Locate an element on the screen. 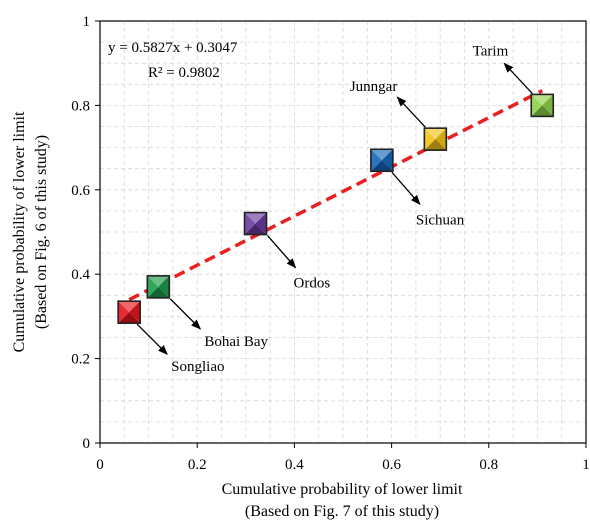 The height and width of the screenshot is (522, 590). y-tick-label: 0.6 is located at coordinates (80, 191).